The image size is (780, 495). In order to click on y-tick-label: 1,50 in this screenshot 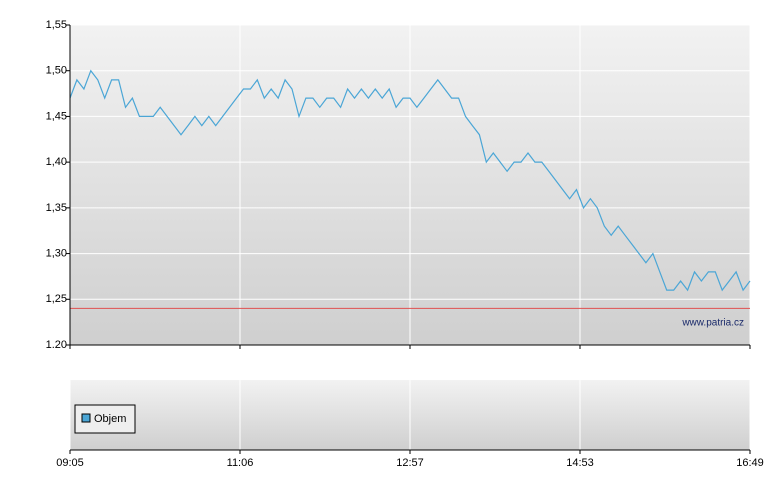, I will do `click(56, 71)`.